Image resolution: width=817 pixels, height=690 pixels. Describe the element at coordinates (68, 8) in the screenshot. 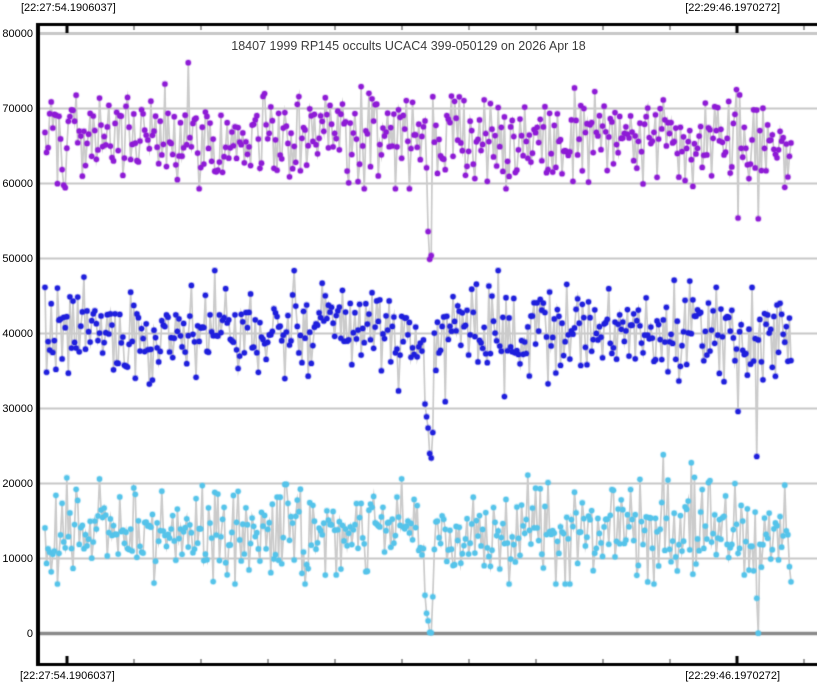

I see `timestamp-top-left: [22:27:54.1906037]` at that location.